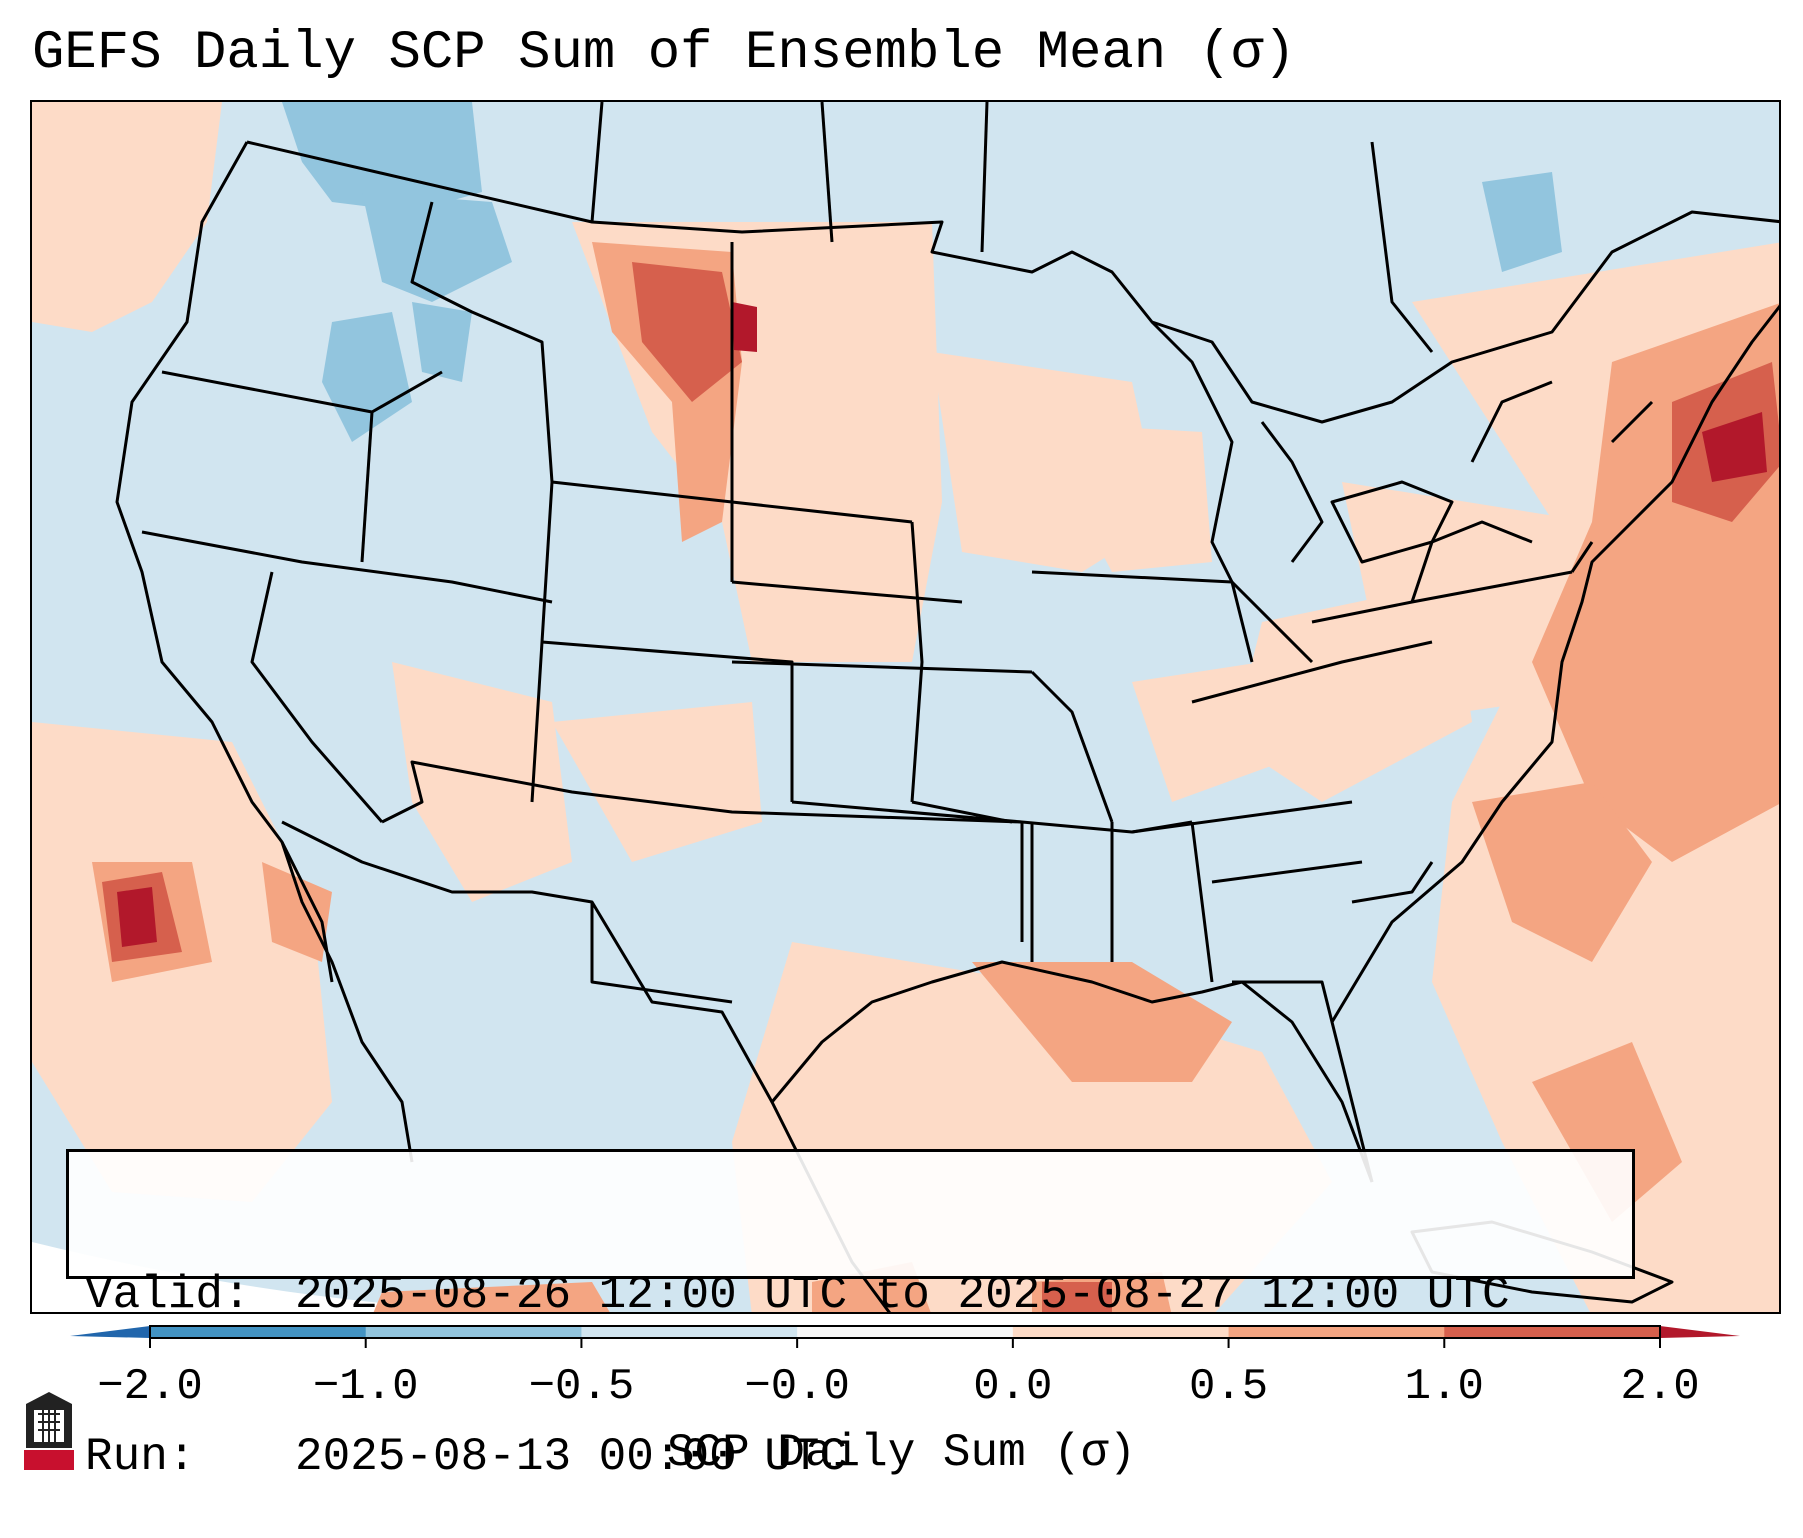 The height and width of the screenshot is (1538, 1803). Describe the element at coordinates (571, 1457) in the screenshot. I see `run-value: 2025-08-13 00:00 UTC` at that location.